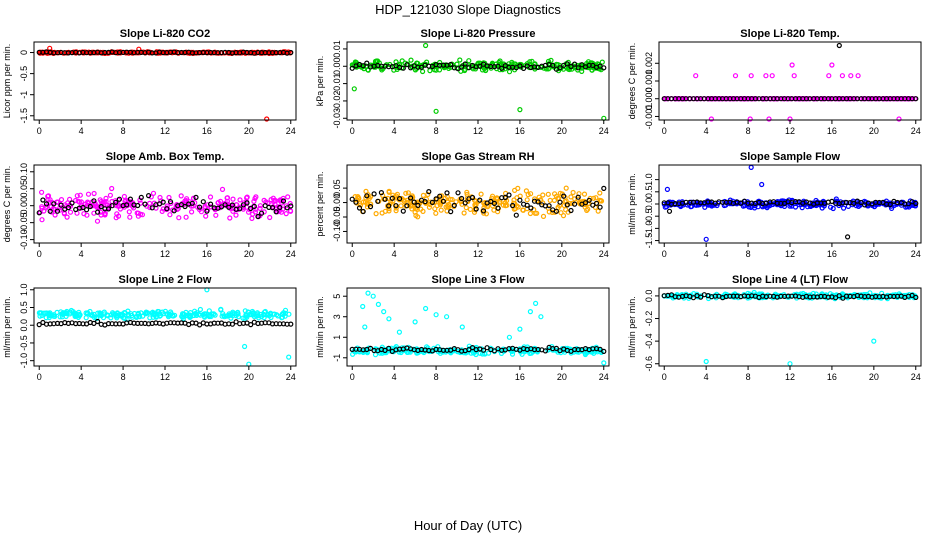 The width and height of the screenshot is (936, 540). What do you see at coordinates (123, 254) in the screenshot?
I see `x-tick-label: 8` at bounding box center [123, 254].